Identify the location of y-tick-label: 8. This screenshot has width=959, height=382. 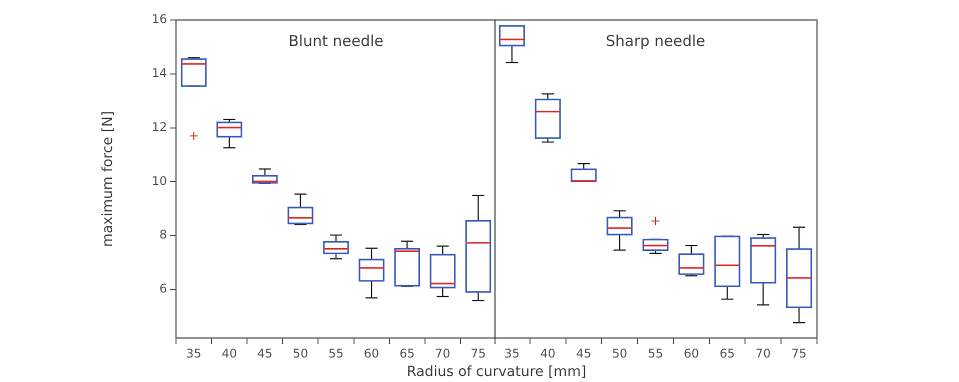
(163, 235).